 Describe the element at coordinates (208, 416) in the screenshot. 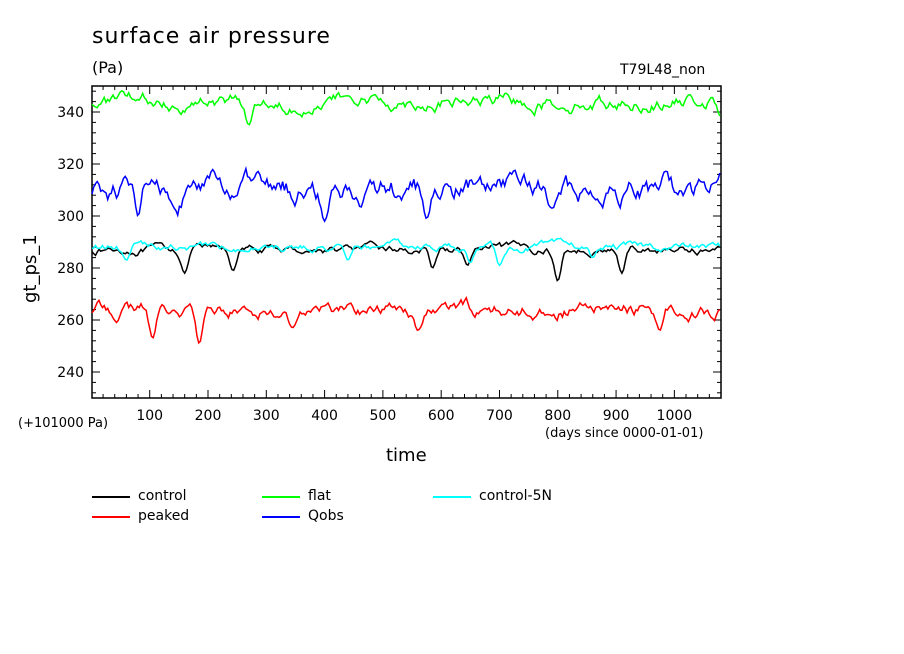

I see `x-tick-label: 200` at that location.